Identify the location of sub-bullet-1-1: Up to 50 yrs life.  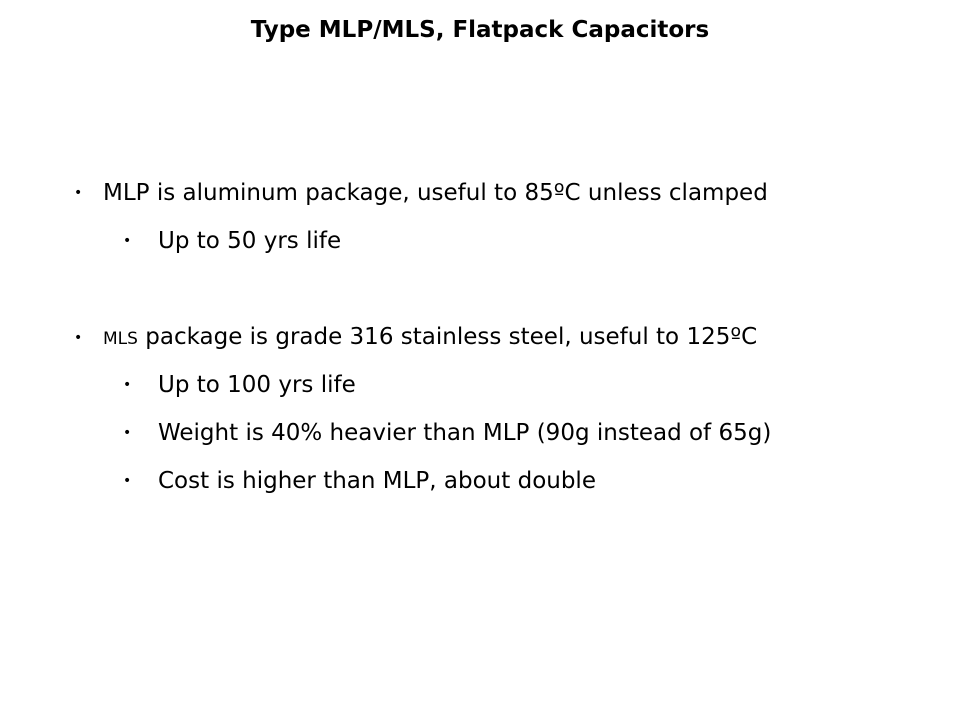
(250, 241).